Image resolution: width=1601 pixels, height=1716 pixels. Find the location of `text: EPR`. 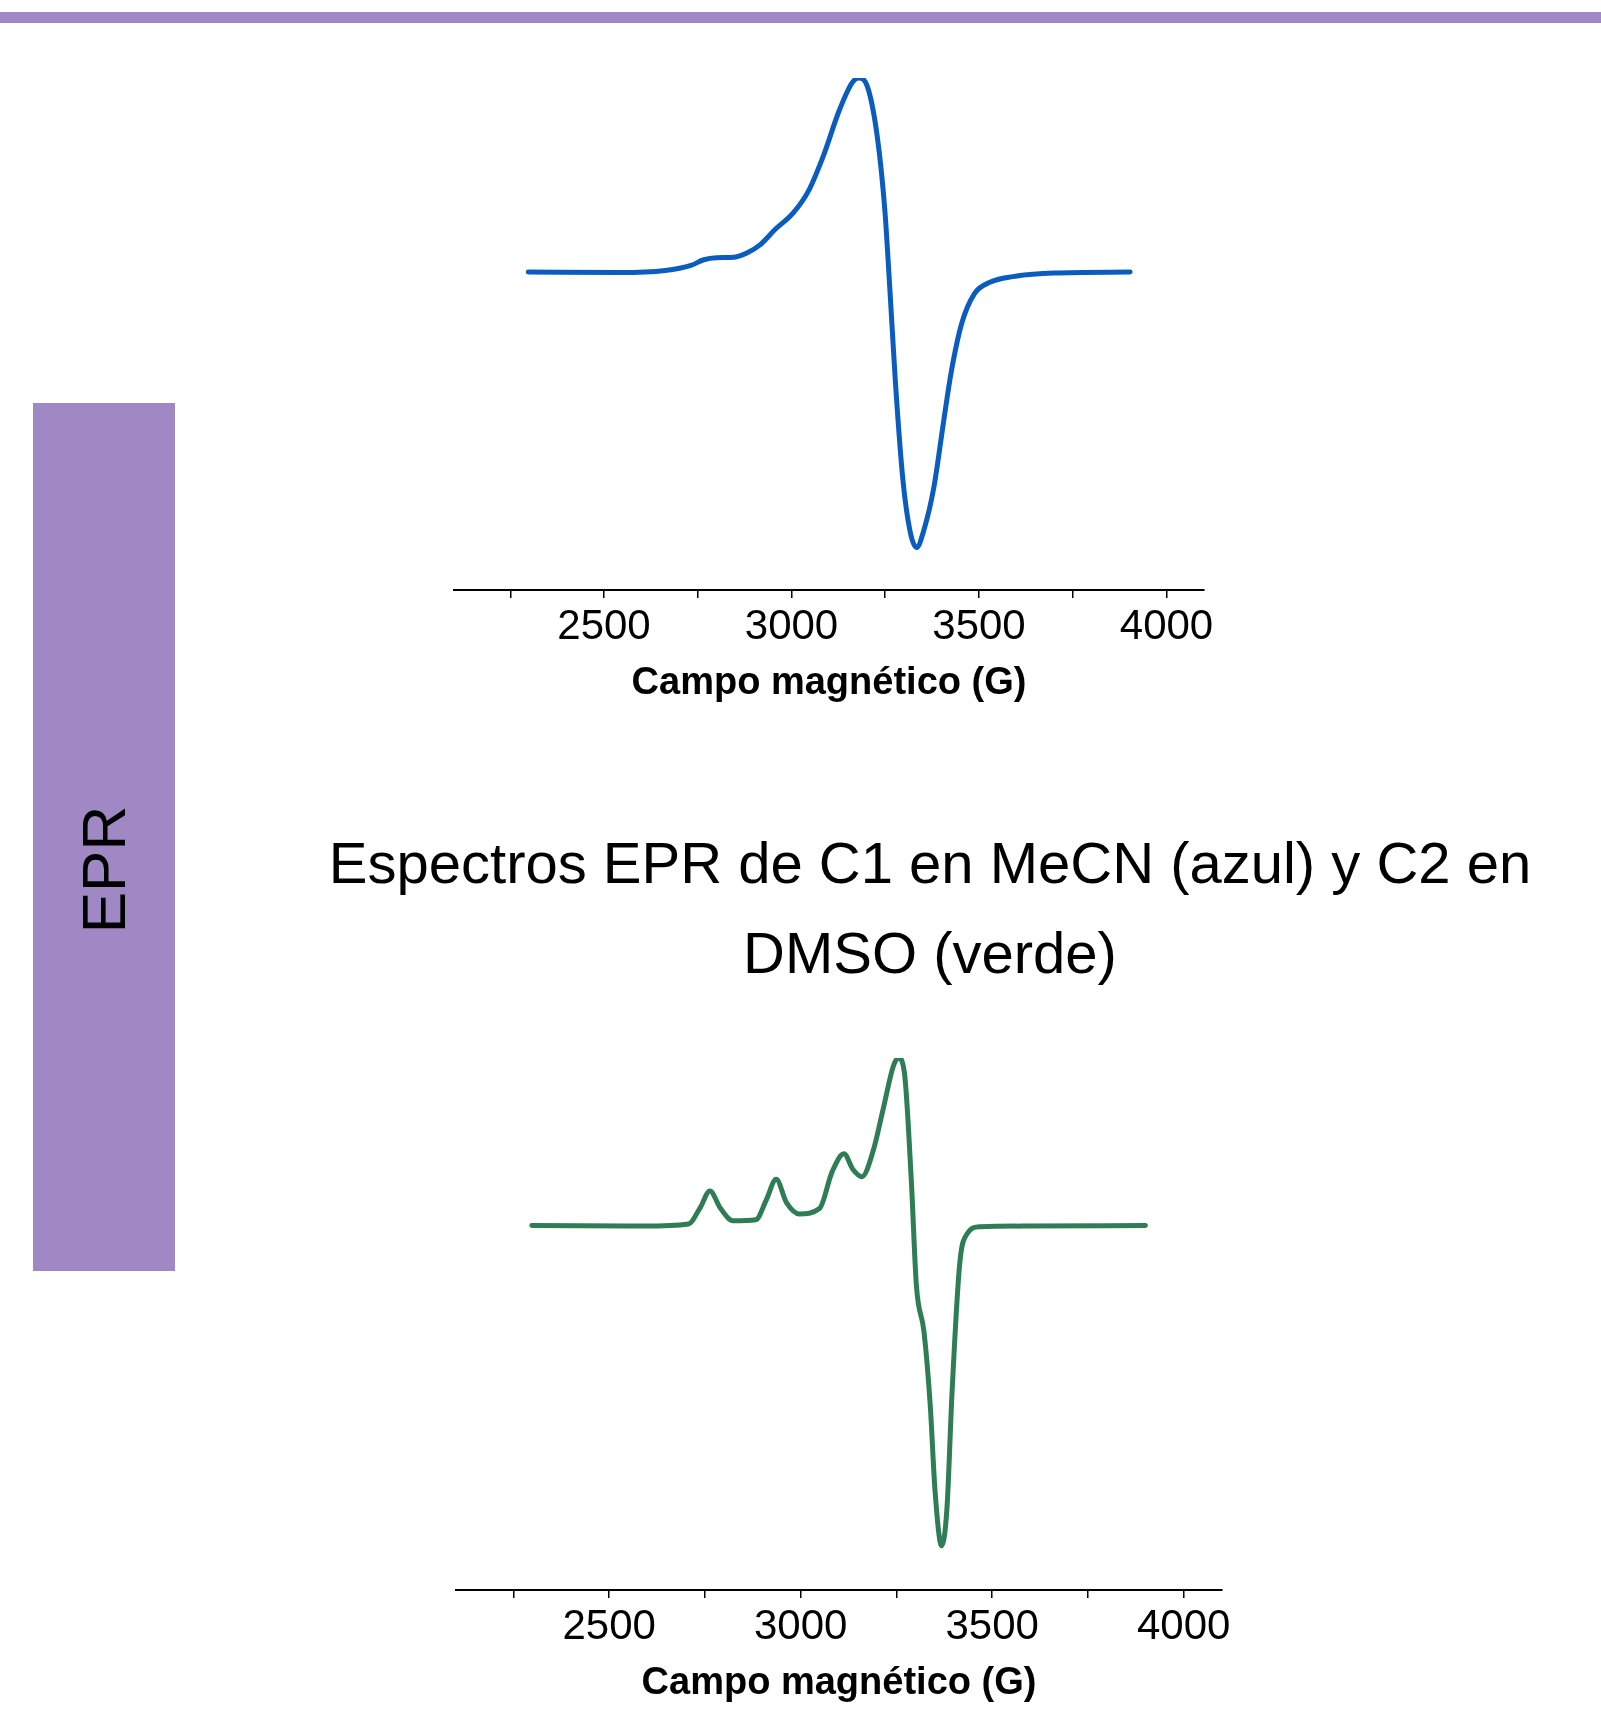

text: EPR is located at coordinates (104, 869).